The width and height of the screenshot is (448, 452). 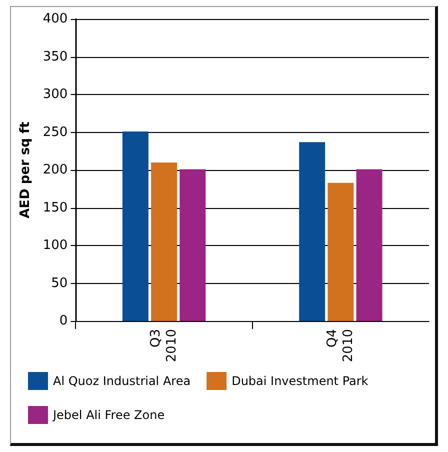 I want to click on y-tick-label: 50, so click(x=59, y=283).